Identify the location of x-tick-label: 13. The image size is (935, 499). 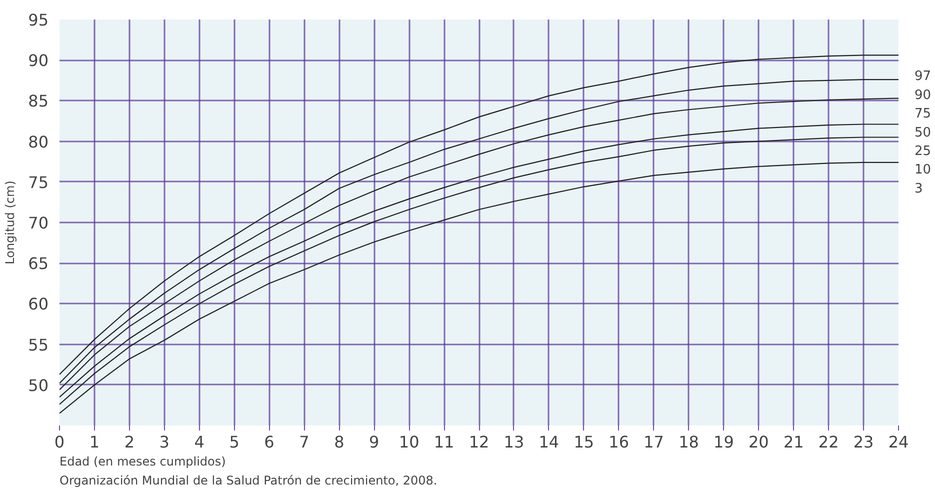
(514, 442).